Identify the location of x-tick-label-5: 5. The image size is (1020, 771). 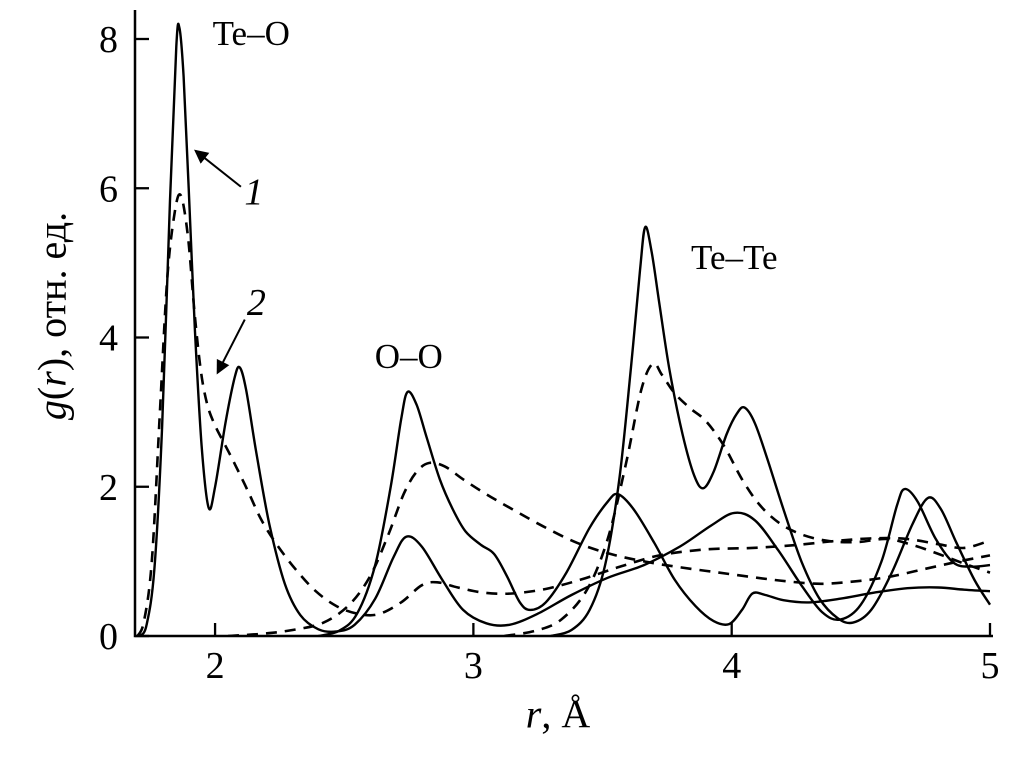
(990, 666).